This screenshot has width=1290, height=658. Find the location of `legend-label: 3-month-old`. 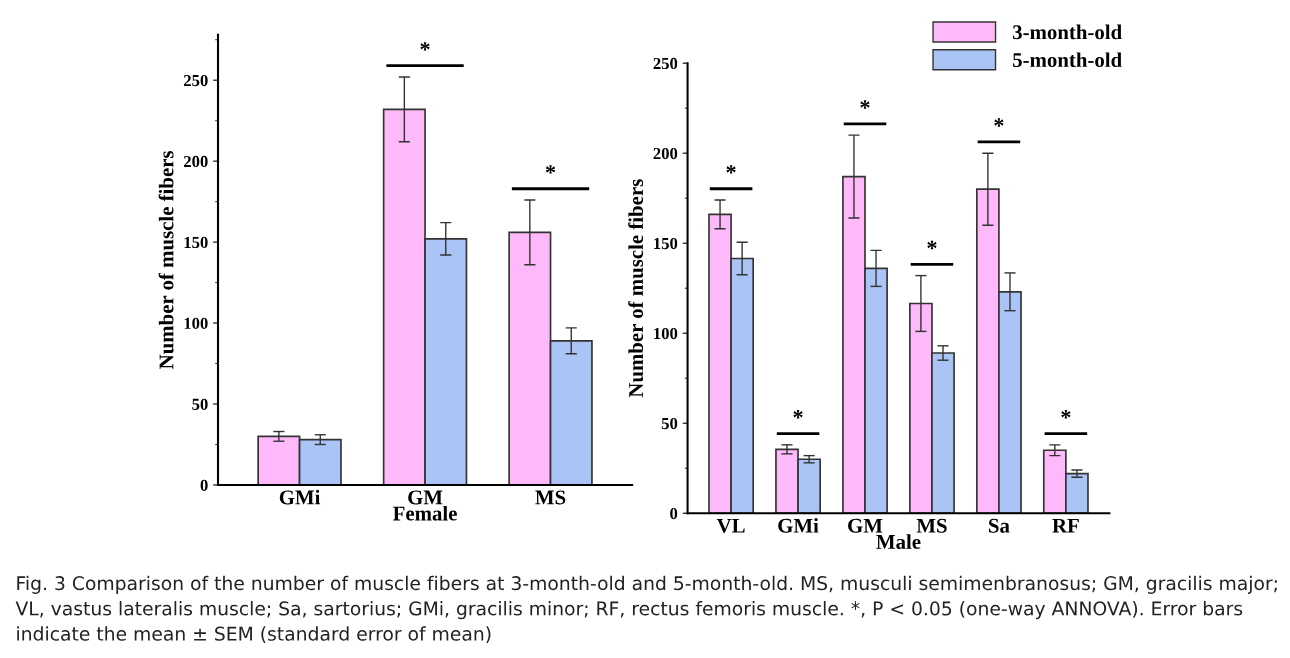

legend-label: 3-month-old is located at coordinates (1067, 32).